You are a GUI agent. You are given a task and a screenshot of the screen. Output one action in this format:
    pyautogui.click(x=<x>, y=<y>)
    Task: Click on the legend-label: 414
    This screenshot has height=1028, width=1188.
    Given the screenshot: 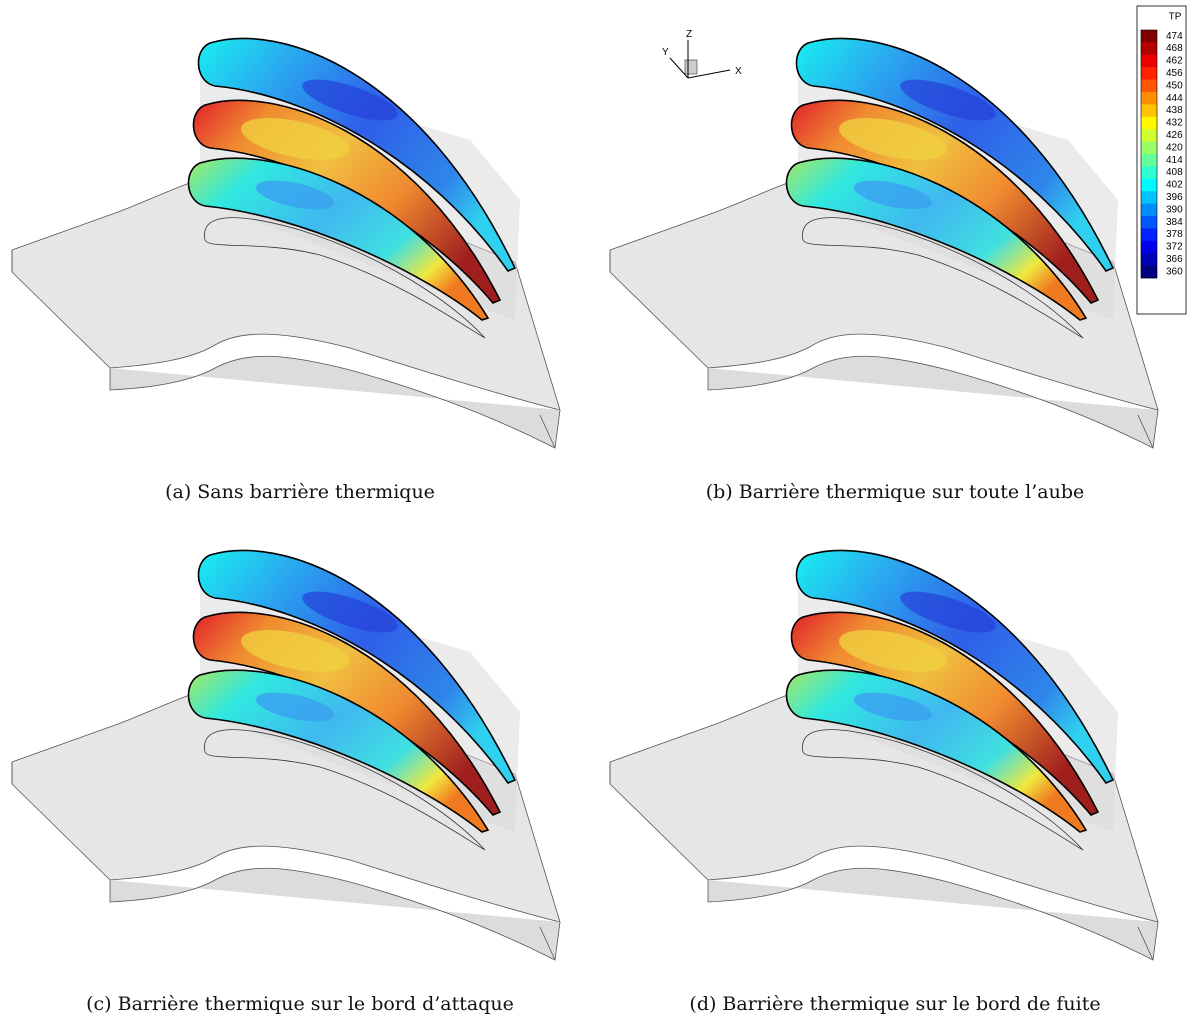 What is the action you would take?
    pyautogui.click(x=1174, y=160)
    